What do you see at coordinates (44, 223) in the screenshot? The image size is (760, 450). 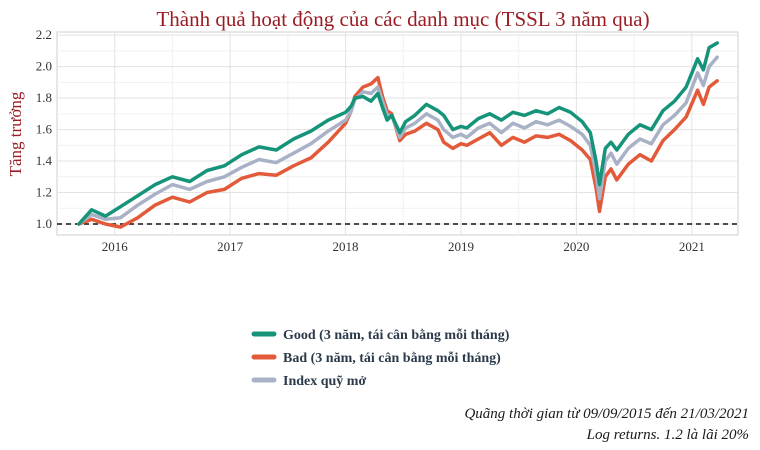 I see `y-tick-label: 1.0` at bounding box center [44, 223].